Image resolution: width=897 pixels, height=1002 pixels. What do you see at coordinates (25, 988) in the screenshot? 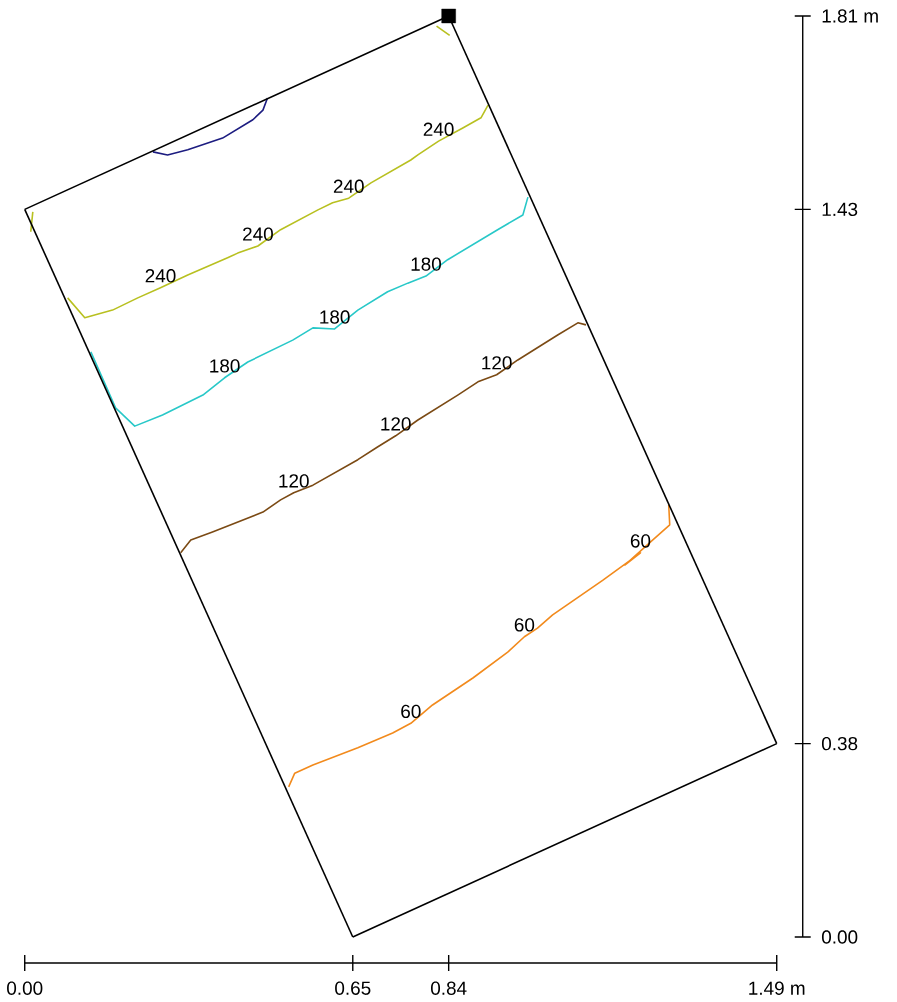
I see `x-tick-label: 0.00` at bounding box center [25, 988].